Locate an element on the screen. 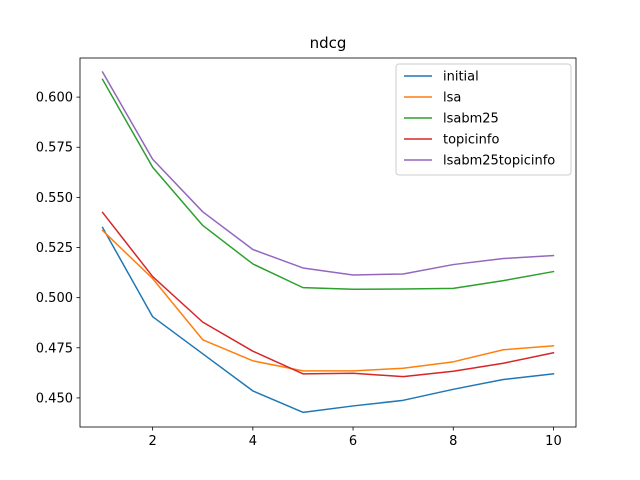 The image size is (640, 480). y-tick-label: 0.500 is located at coordinates (54, 298).